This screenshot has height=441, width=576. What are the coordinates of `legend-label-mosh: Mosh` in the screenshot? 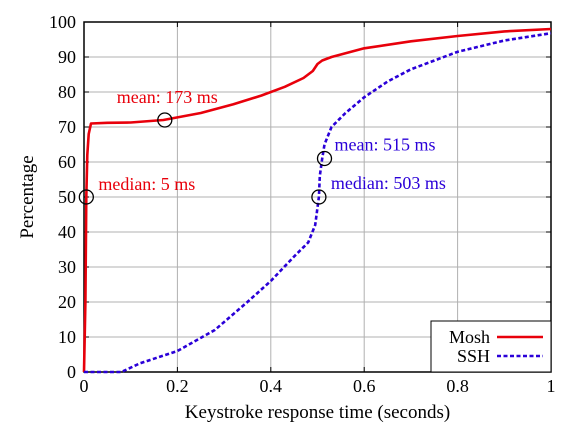 It's located at (469, 337).